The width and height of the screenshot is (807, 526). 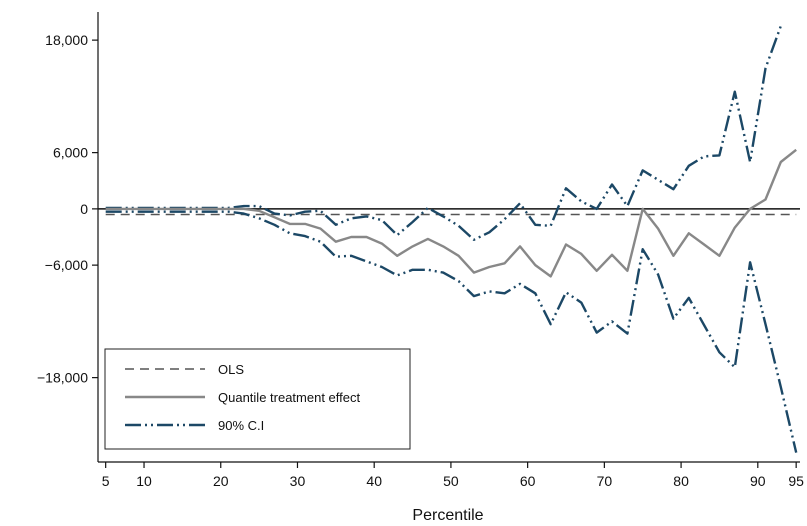 What do you see at coordinates (106, 481) in the screenshot?
I see `x-tick-label: 5` at bounding box center [106, 481].